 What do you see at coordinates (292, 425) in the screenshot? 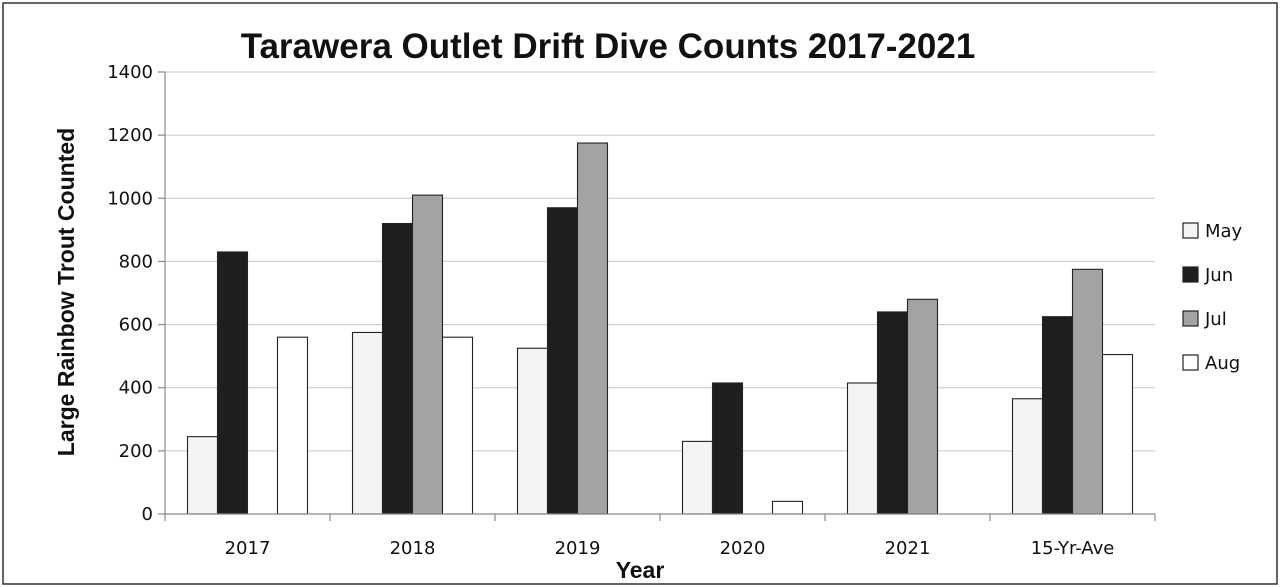
I see `bar-aug-2017` at bounding box center [292, 425].